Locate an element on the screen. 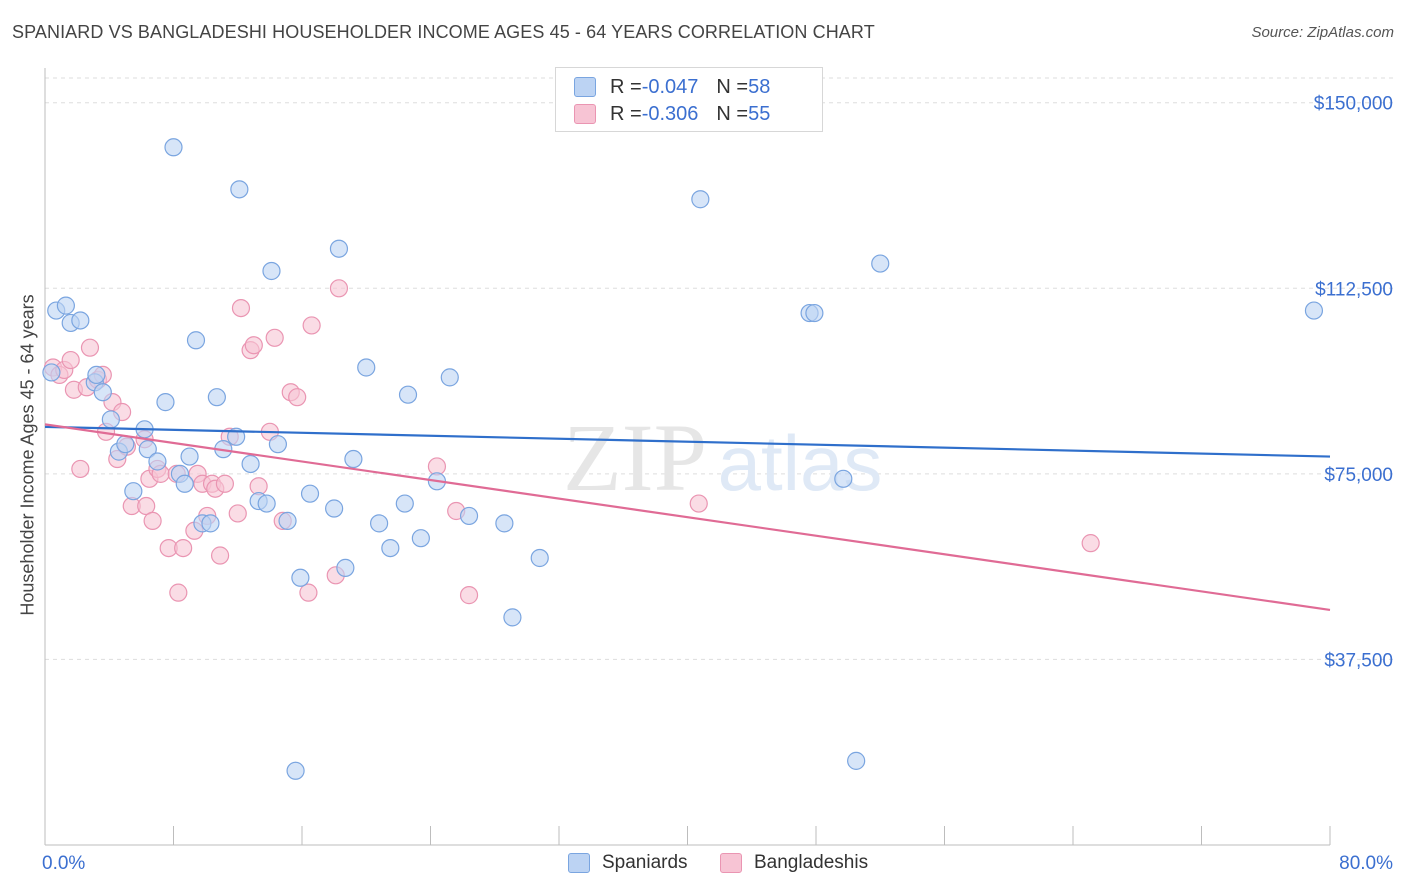 The image size is (1406, 892). legend-n-value: 55 is located at coordinates (759, 113).